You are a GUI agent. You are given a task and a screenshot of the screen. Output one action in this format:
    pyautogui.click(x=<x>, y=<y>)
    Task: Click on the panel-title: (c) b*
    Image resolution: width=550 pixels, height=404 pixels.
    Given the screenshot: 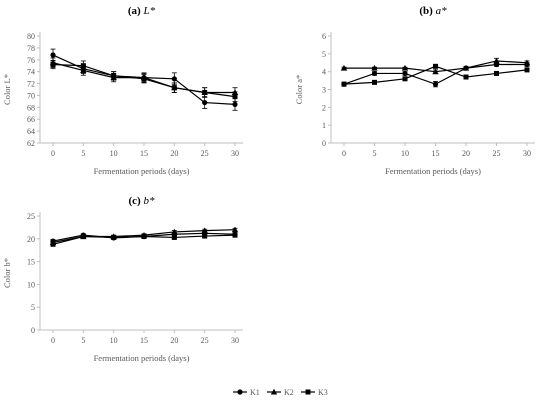 What is the action you would take?
    pyautogui.click(x=142, y=201)
    